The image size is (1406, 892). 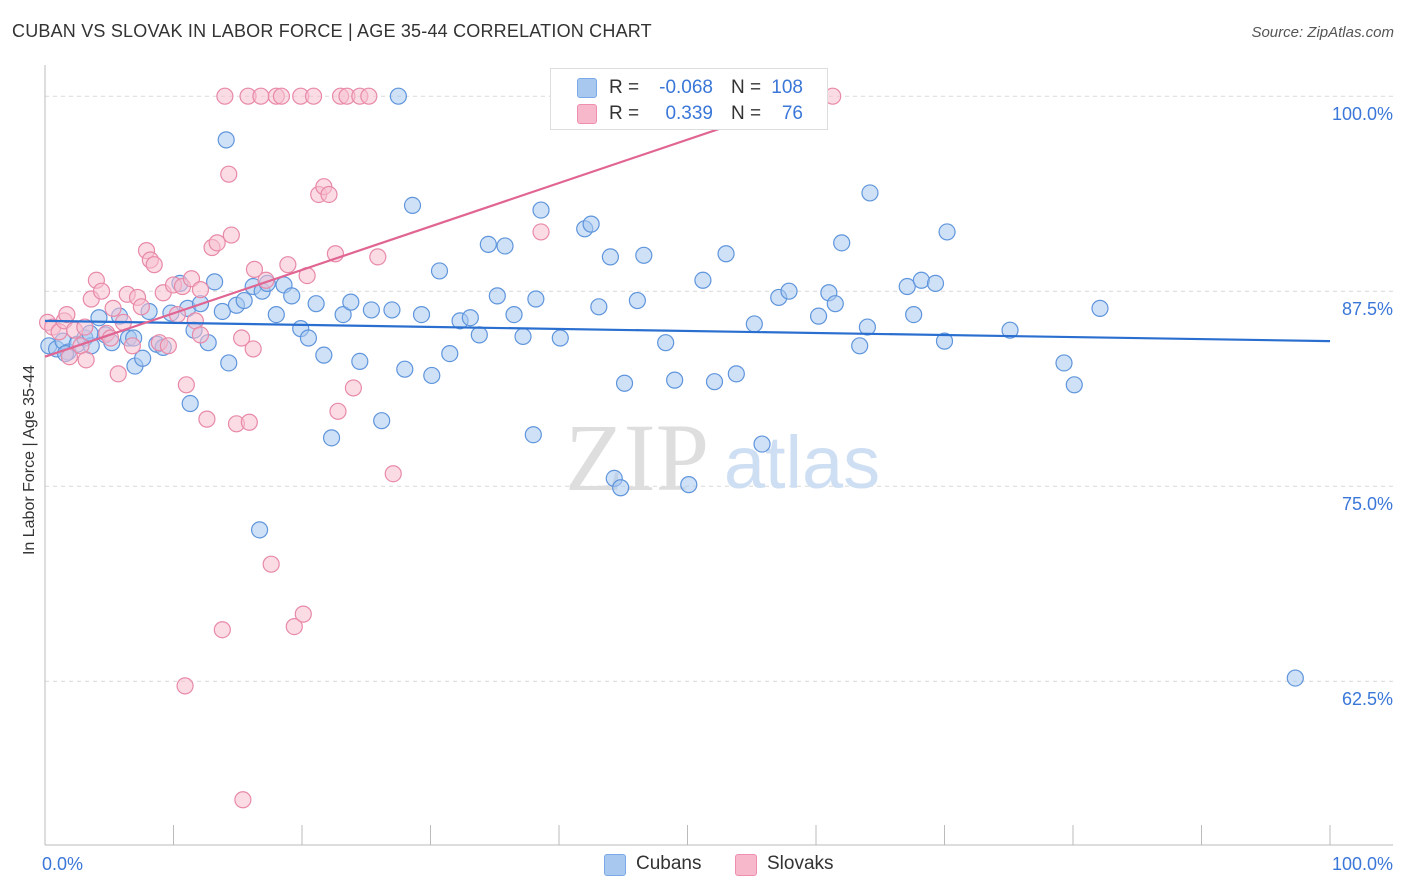 I want to click on x-tick-labels: 0.0% 100.0%, so click(x=717, y=864).